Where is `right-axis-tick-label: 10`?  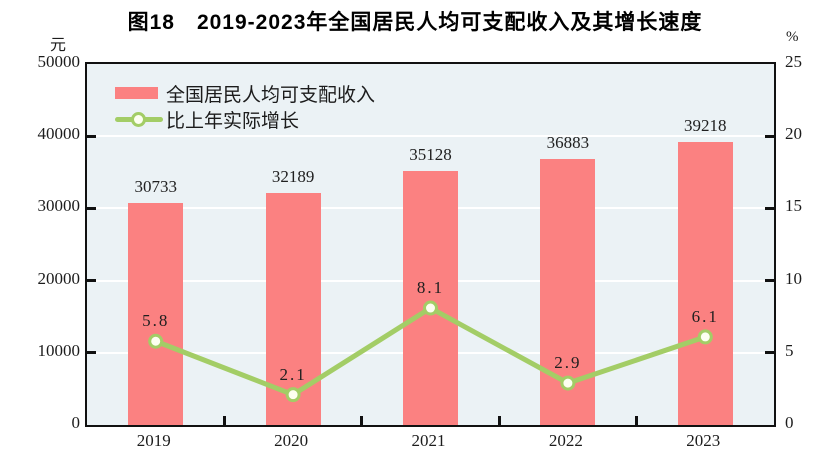
right-axis-tick-label: 10 is located at coordinates (793, 278).